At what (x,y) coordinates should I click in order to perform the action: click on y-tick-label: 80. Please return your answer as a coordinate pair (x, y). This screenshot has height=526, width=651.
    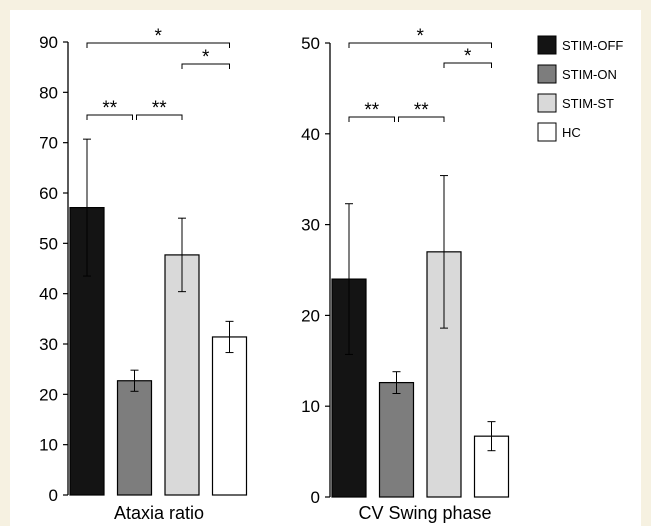
    Looking at the image, I should click on (48, 92).